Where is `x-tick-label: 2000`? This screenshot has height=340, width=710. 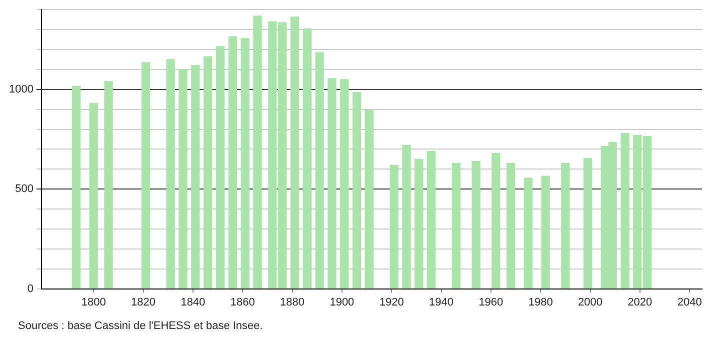 x-tick-label: 2000 is located at coordinates (590, 302).